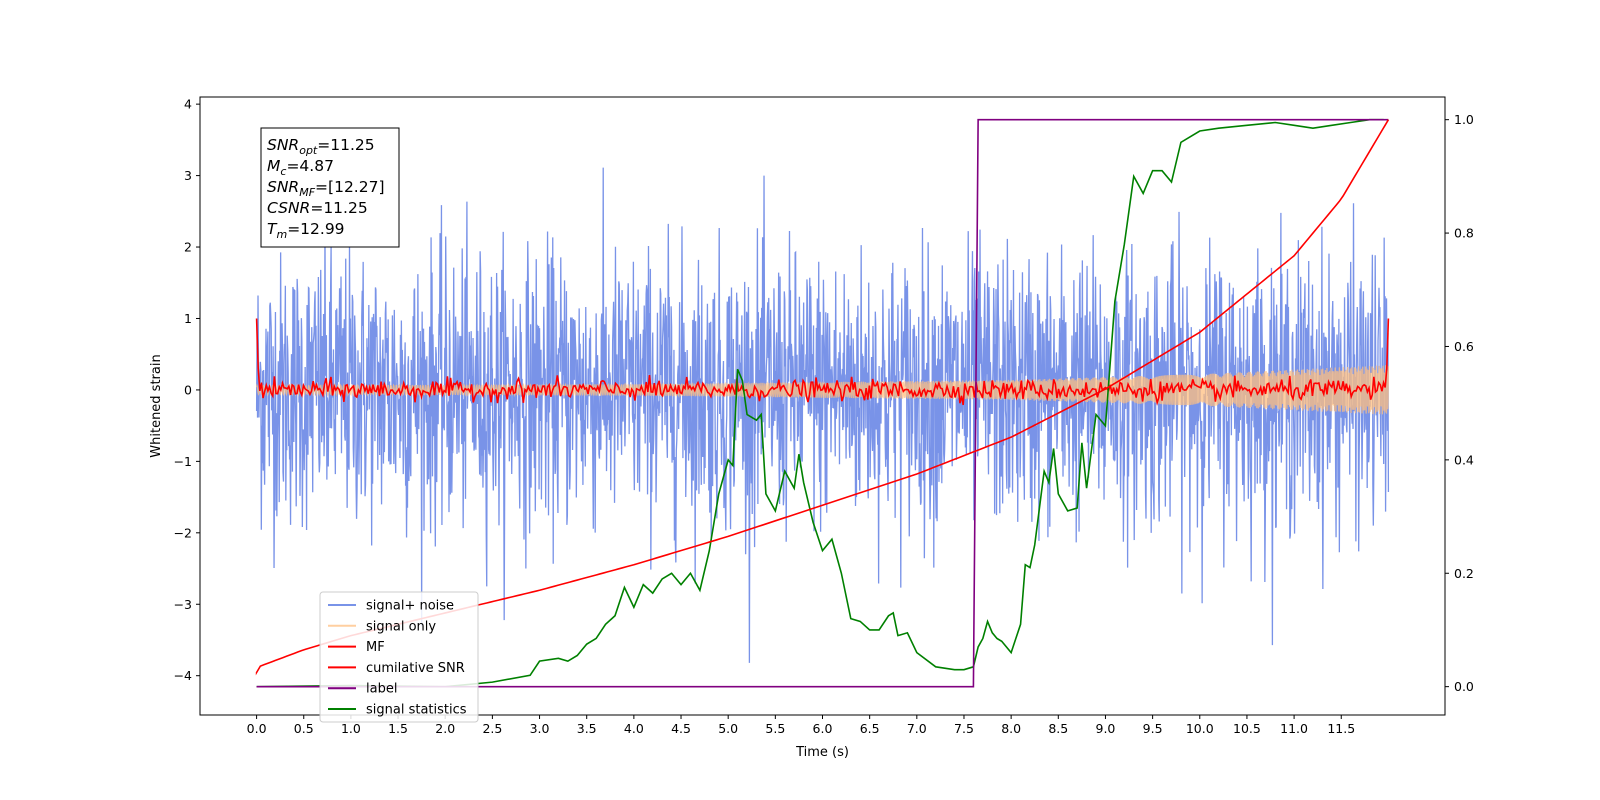 Image resolution: width=1600 pixels, height=800 pixels. Describe the element at coordinates (1058, 728) in the screenshot. I see `x-tick-label: 8.5` at that location.